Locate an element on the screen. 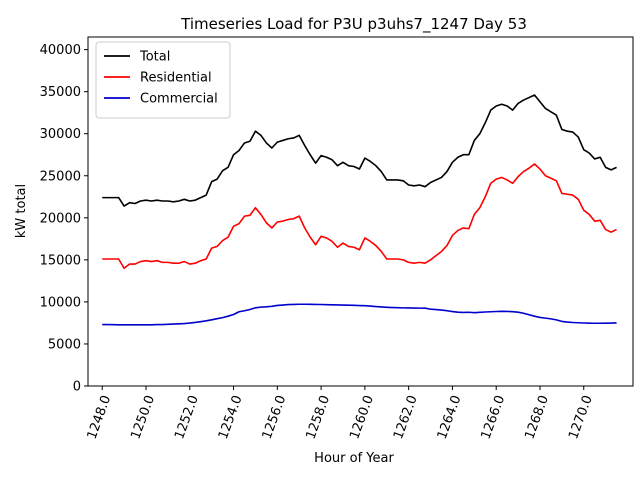 This screenshot has width=640, height=480. legend-label-total: Total is located at coordinates (154, 57).